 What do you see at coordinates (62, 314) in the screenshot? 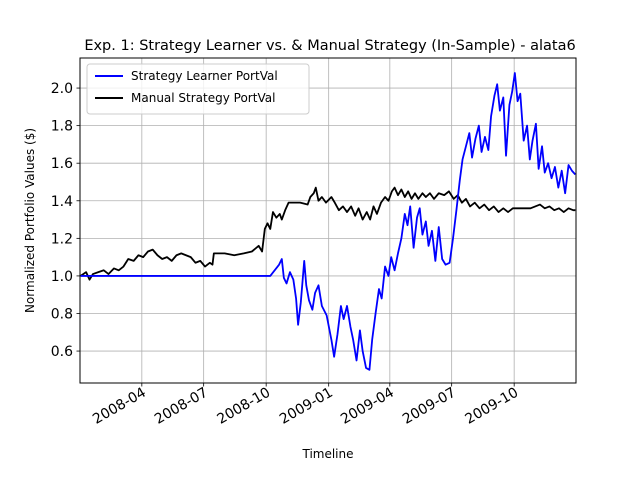
I see `y-tick-label: 0.8` at bounding box center [62, 314].